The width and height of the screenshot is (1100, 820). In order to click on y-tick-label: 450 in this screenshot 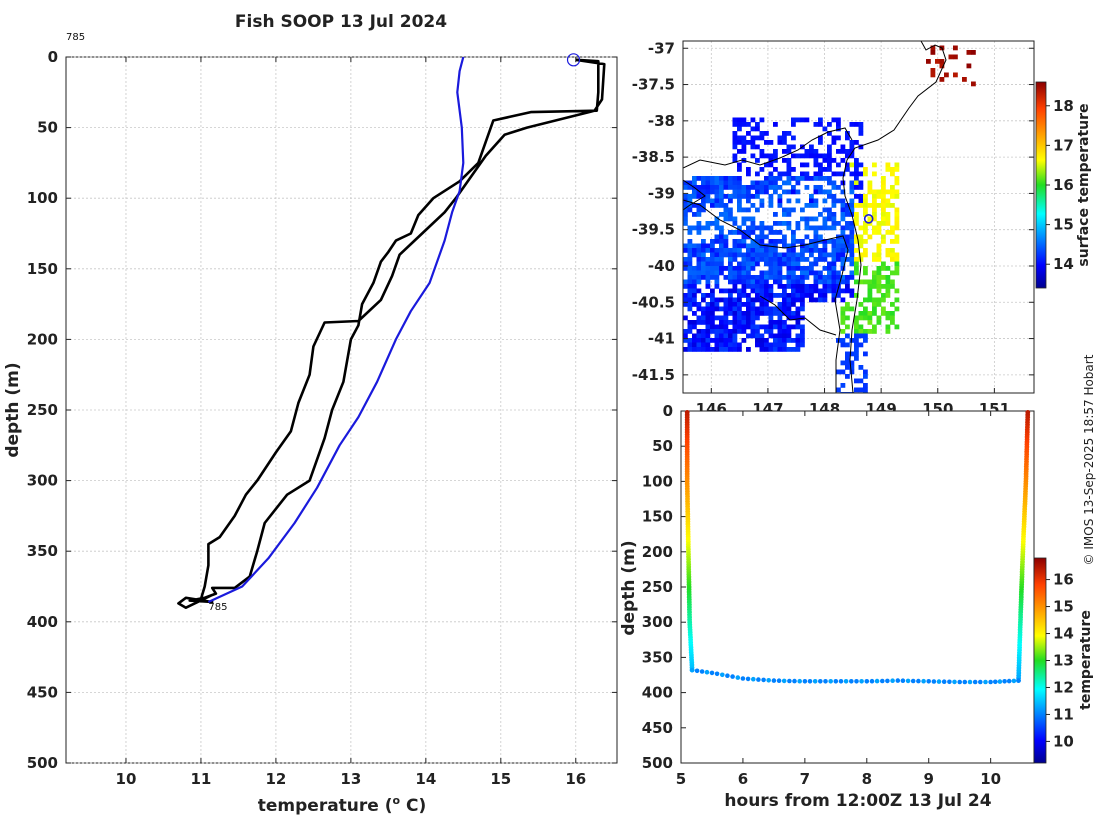, I will do `click(42, 692)`.